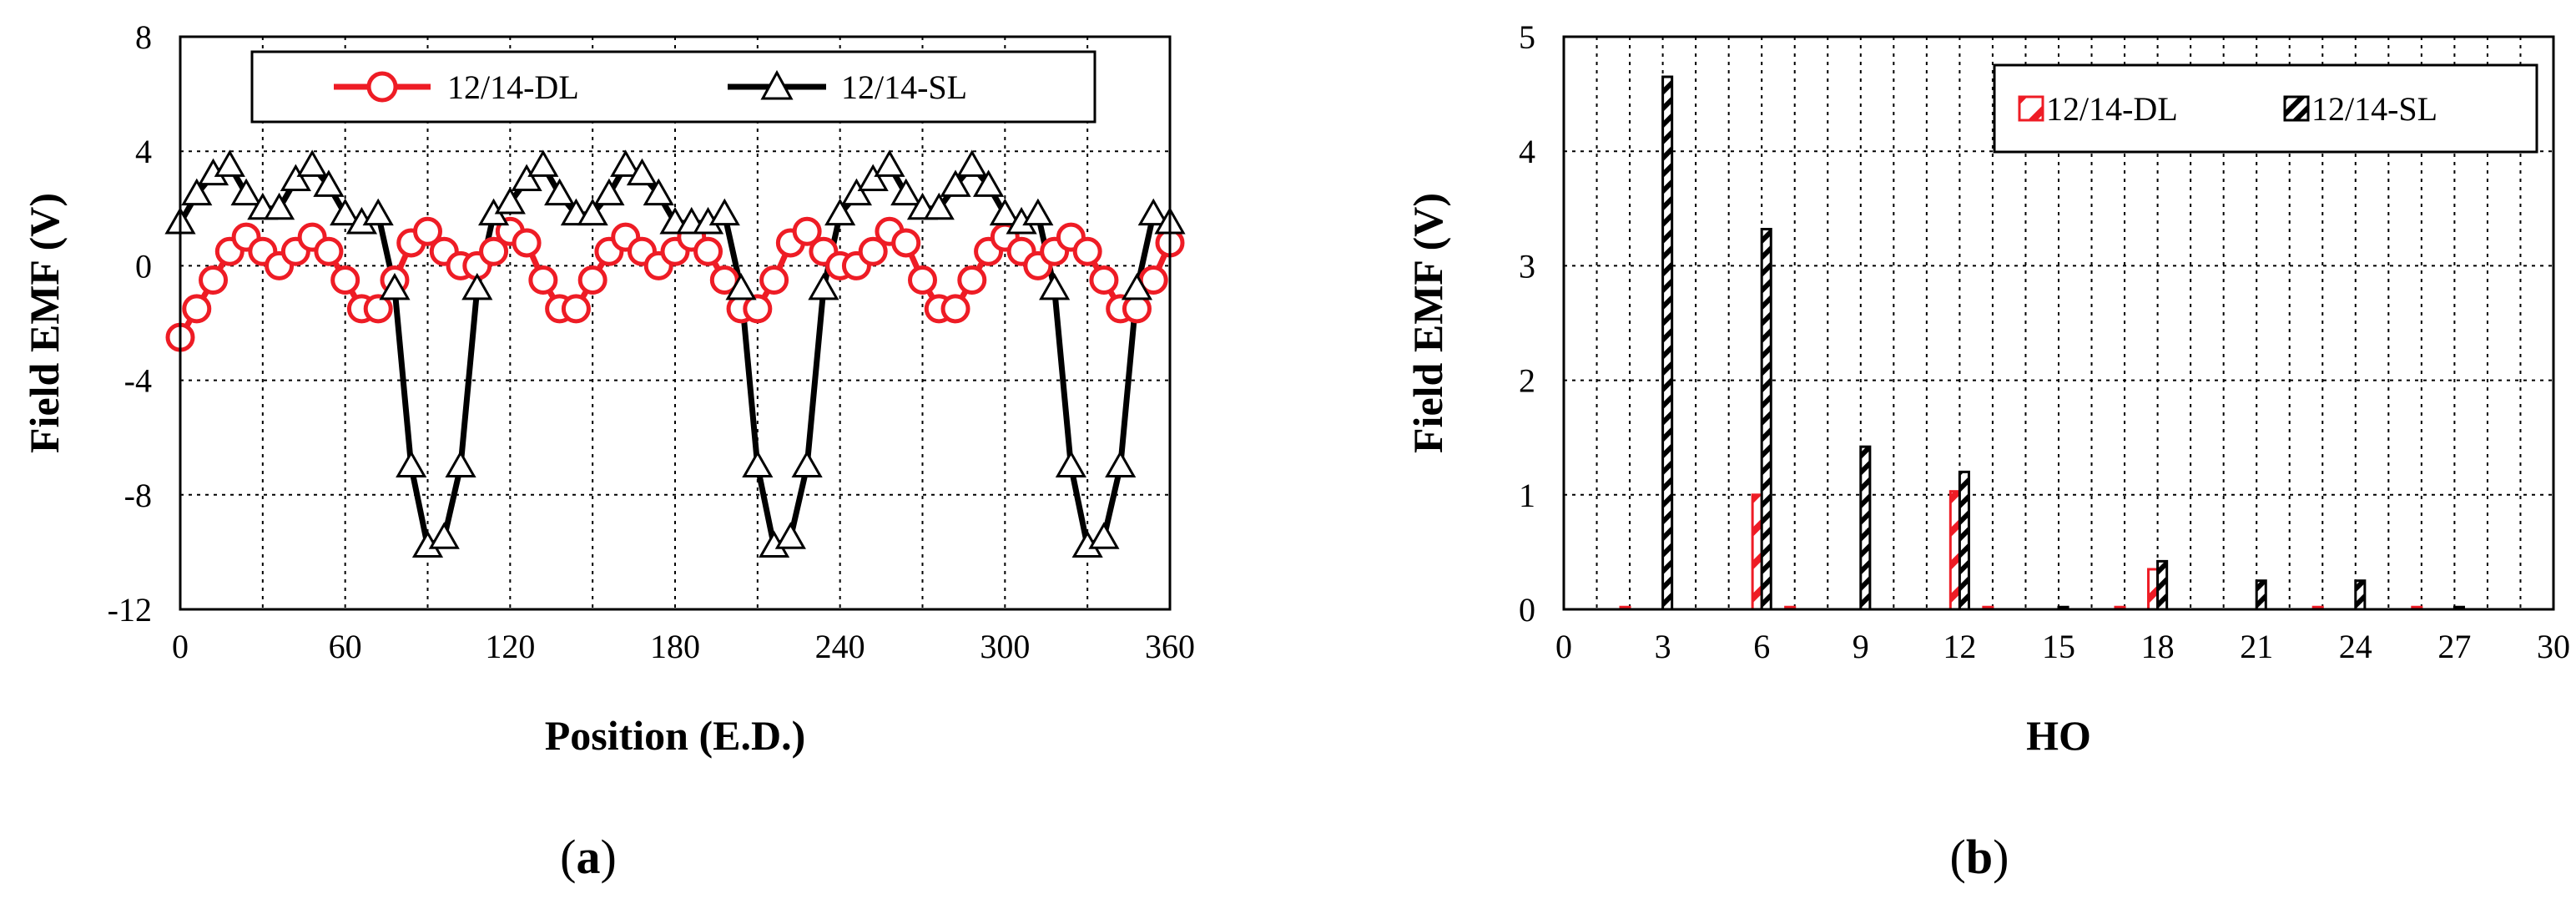 Image resolution: width=2576 pixels, height=904 pixels. I want to click on legend-label-b-dl: 12/14-DL, so click(2112, 109).